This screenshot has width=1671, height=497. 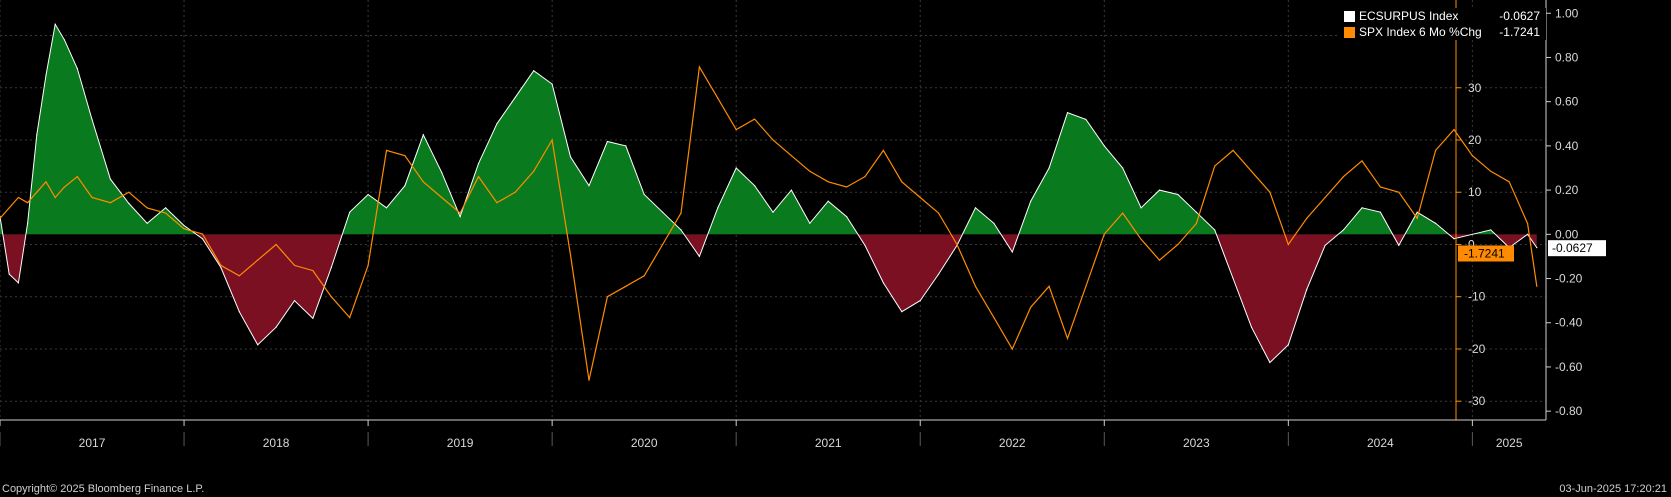 What do you see at coordinates (1477, 349) in the screenshot?
I see `left-axis-tick-label: -20` at bounding box center [1477, 349].